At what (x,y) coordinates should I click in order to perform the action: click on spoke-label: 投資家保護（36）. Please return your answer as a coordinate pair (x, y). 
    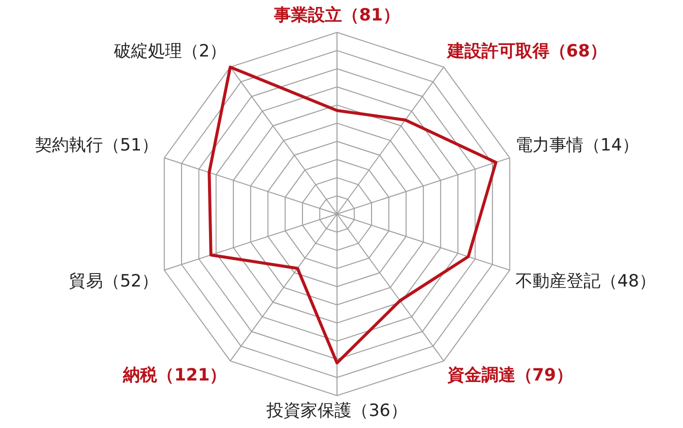
    Looking at the image, I should click on (337, 411).